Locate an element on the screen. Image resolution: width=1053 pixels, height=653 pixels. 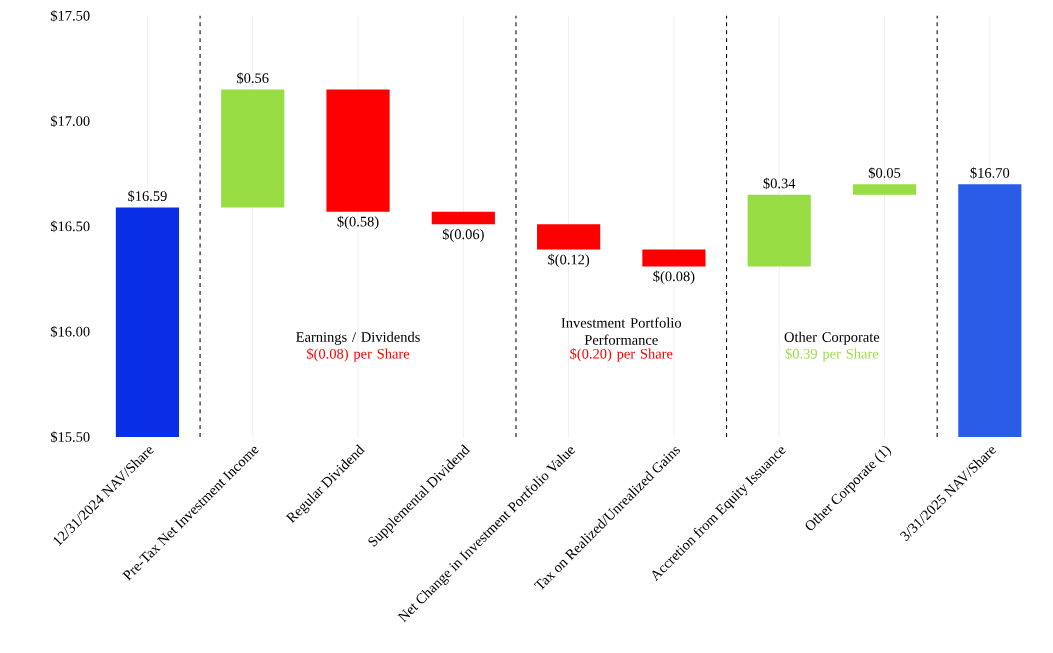
annotation: $0.39 per Share is located at coordinates (832, 355).